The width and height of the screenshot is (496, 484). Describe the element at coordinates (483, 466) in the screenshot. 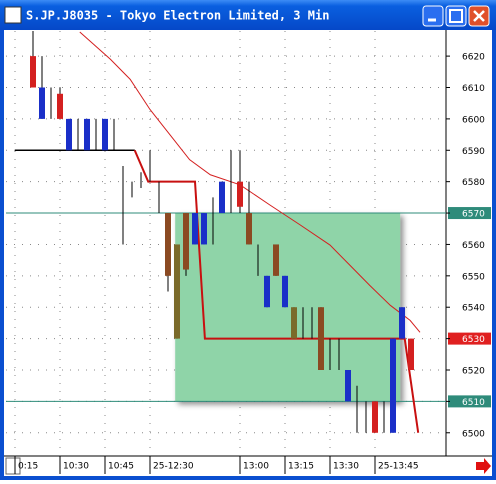

I see `scroll-arrow` at that location.